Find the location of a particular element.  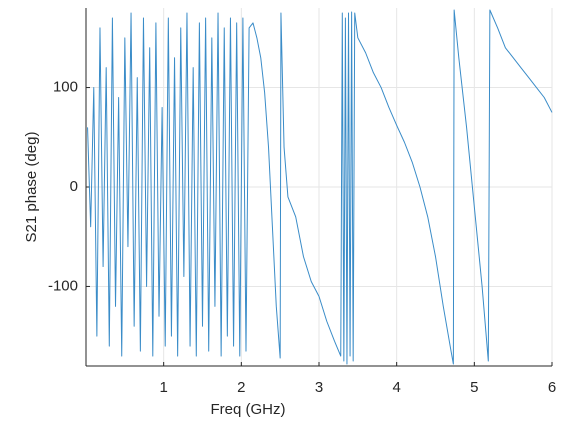

x-tick-label: 3 is located at coordinates (319, 387).